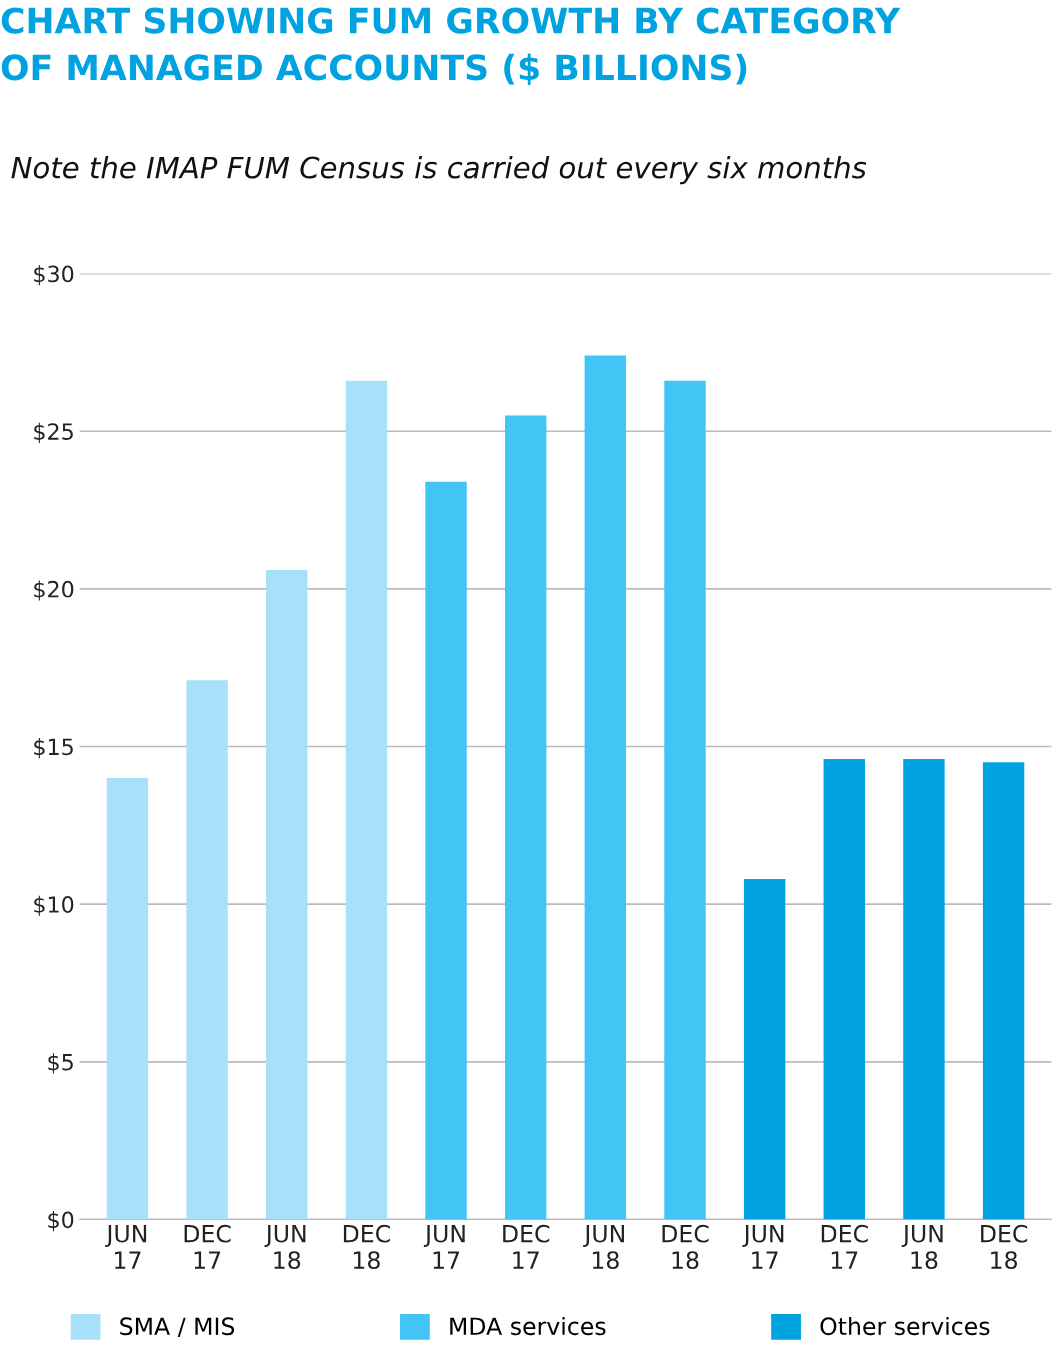 The height and width of the screenshot is (1361, 1062). Describe the element at coordinates (528, 1326) in the screenshot. I see `legend-label: MDA services` at that location.